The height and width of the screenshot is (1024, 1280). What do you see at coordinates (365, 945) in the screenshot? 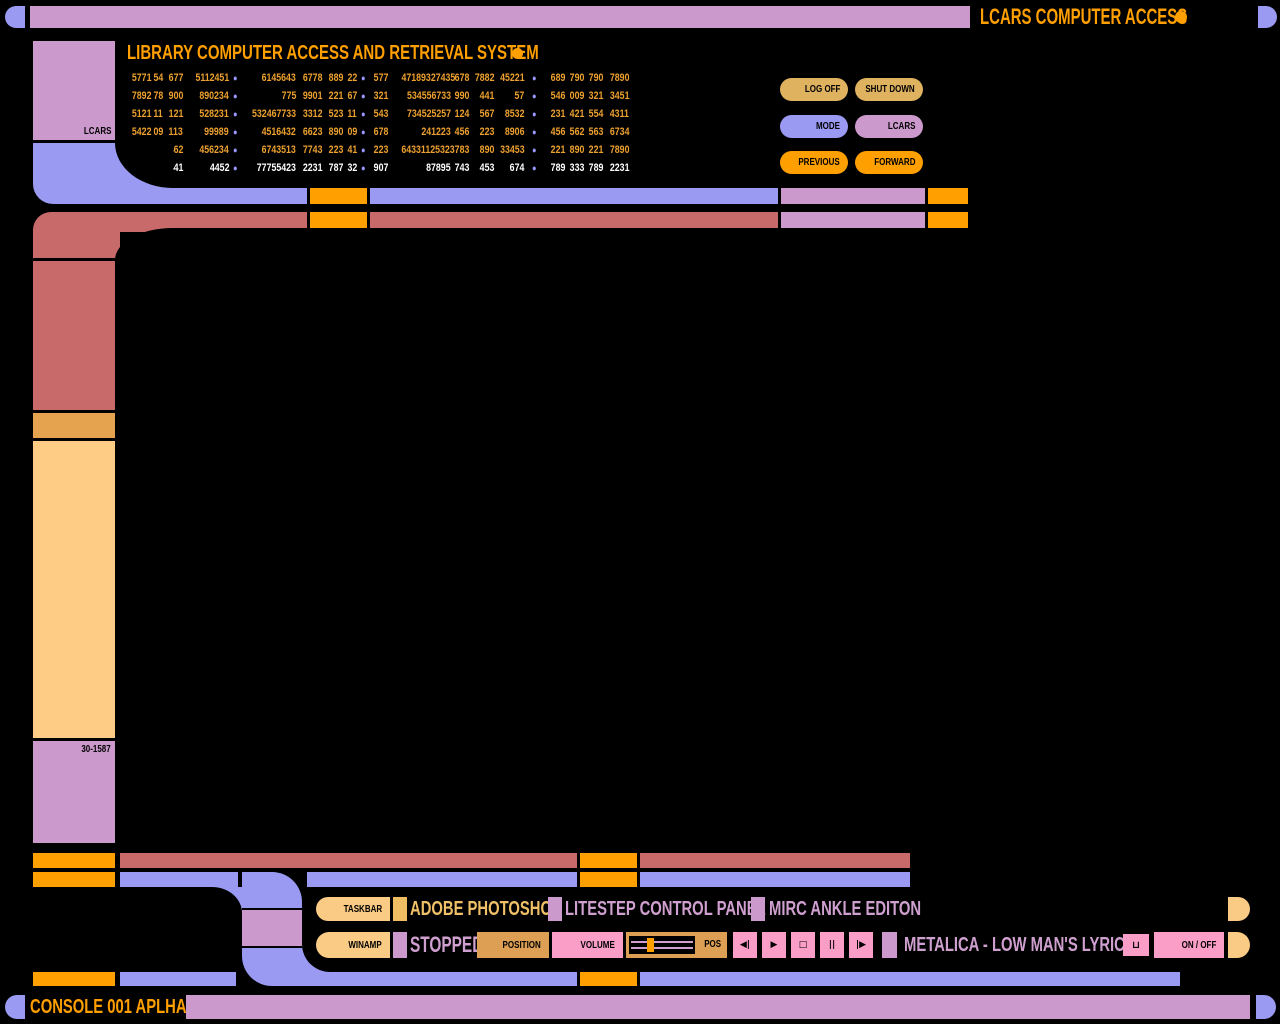
I see `winamp-handle-label: WINAMP` at bounding box center [365, 945].